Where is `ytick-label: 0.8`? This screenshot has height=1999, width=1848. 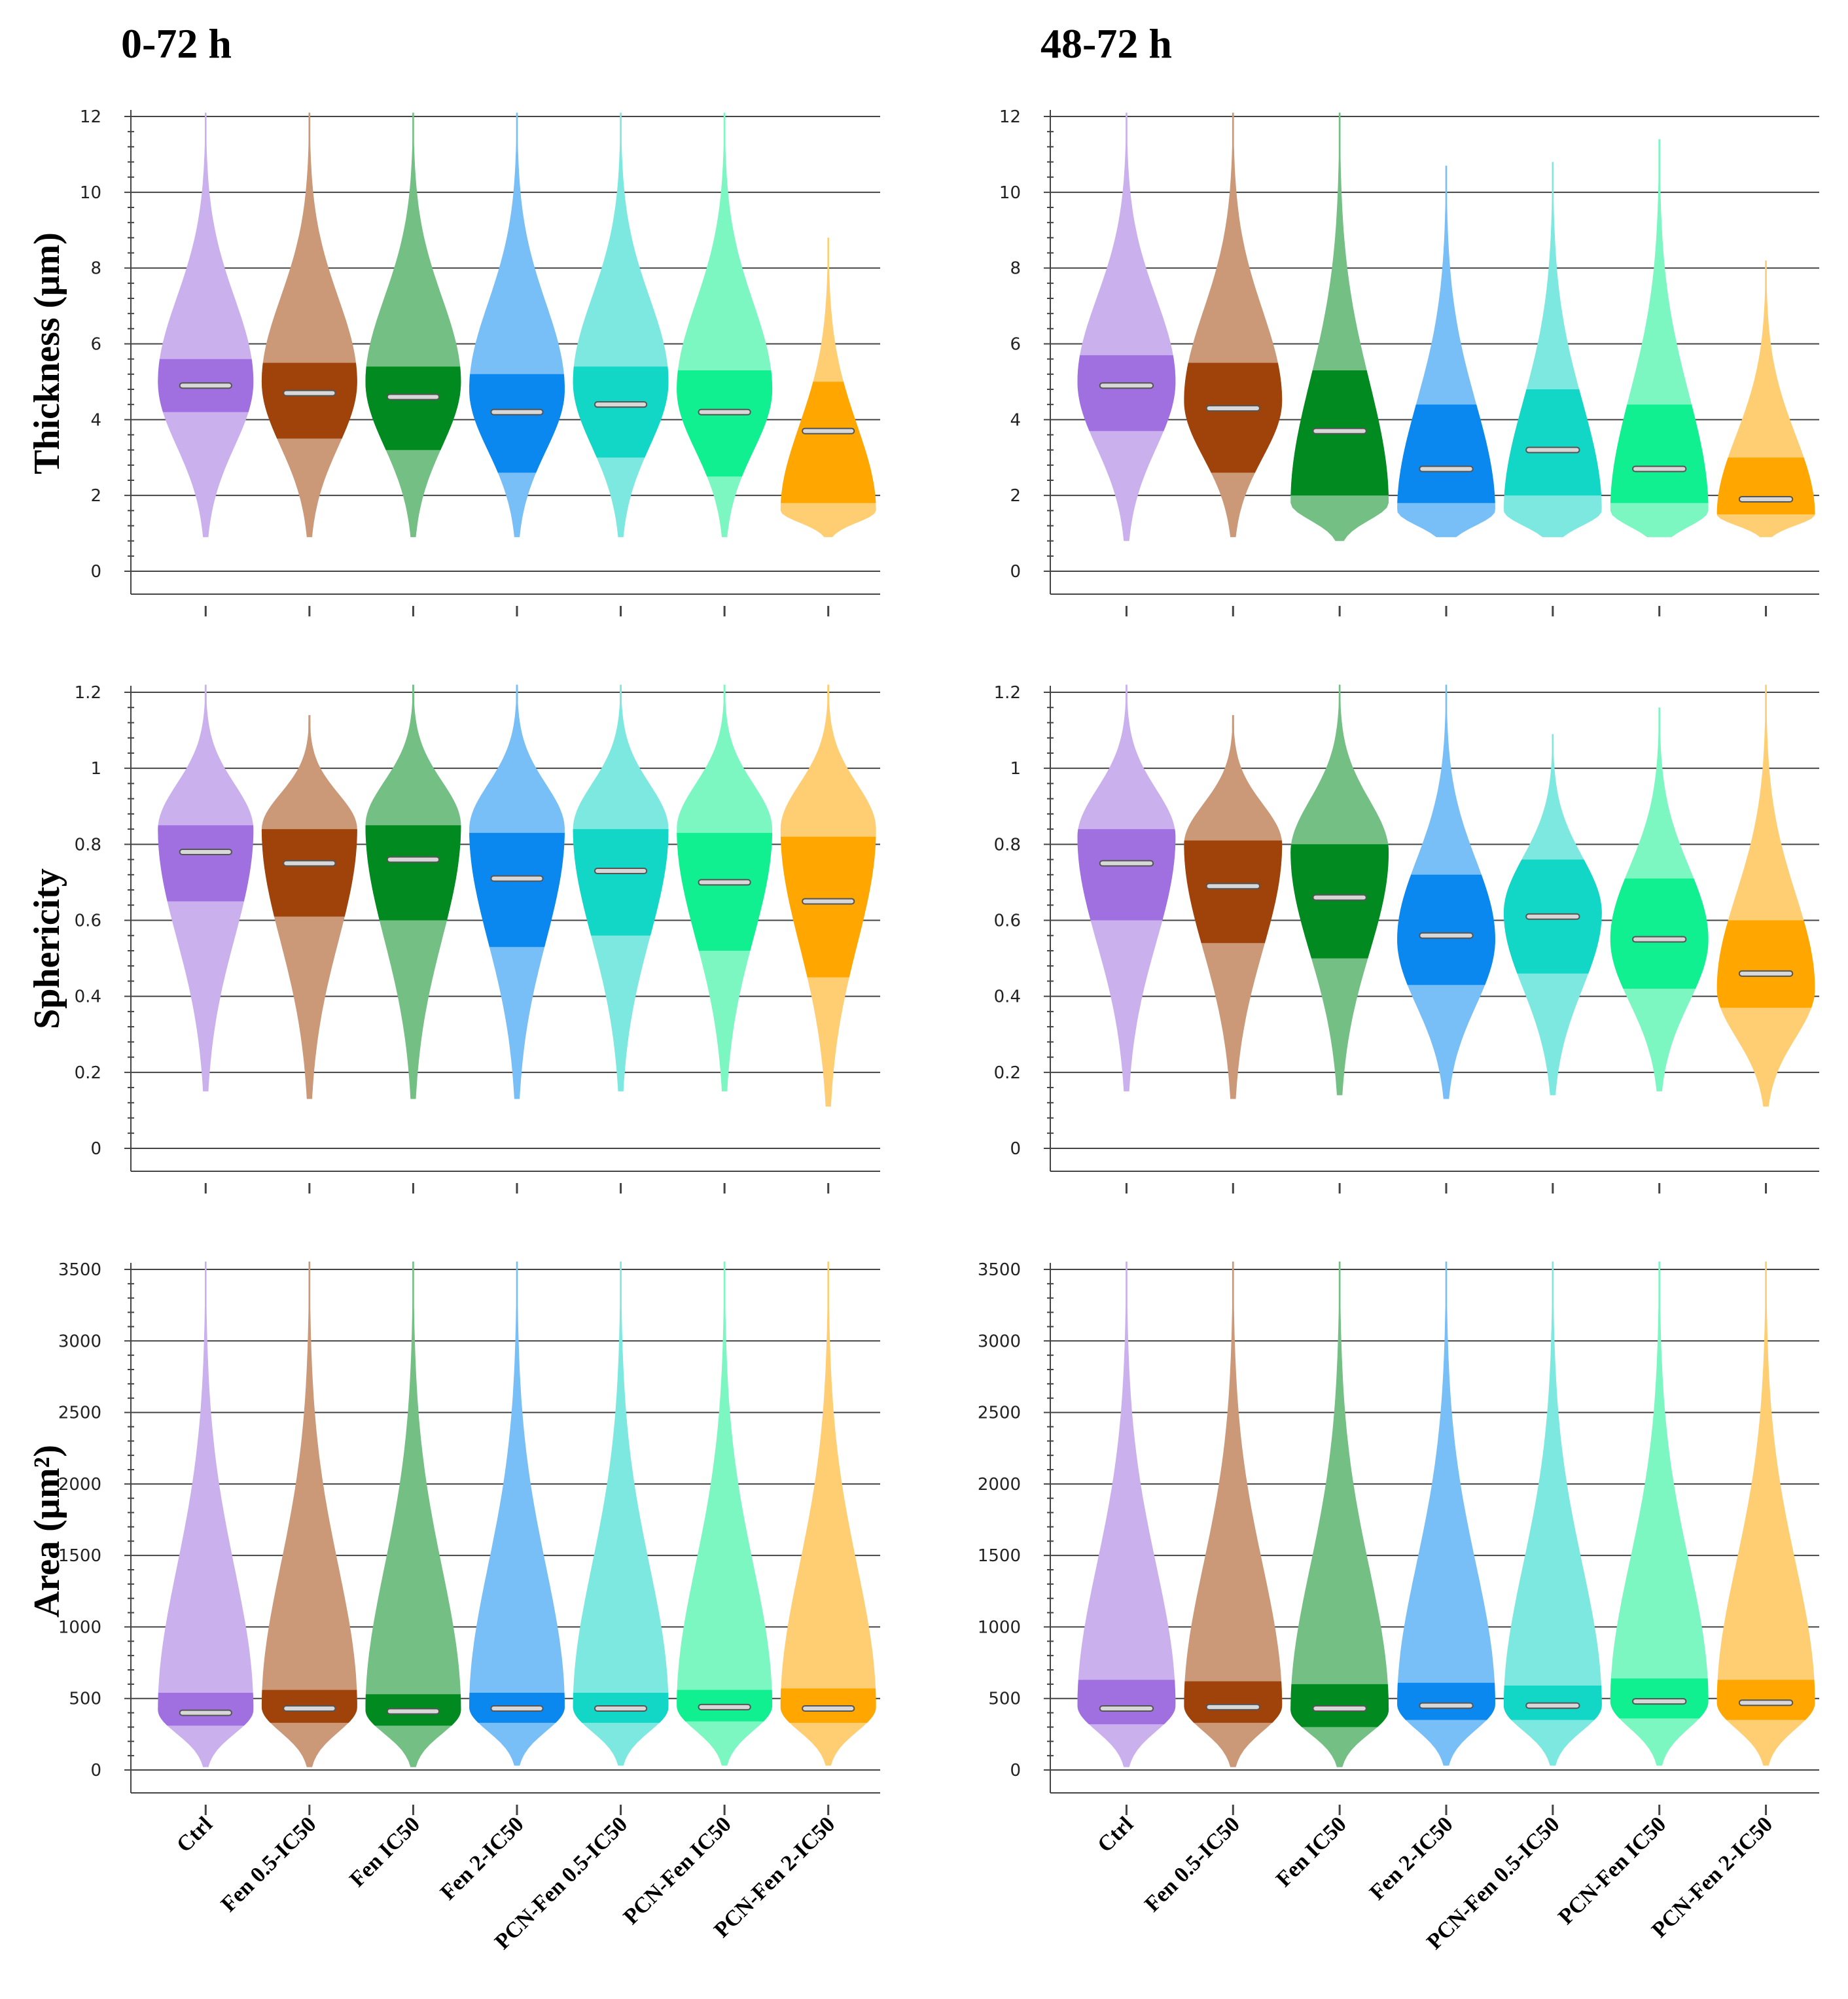
ytick-label: 0.8 is located at coordinates (1007, 845).